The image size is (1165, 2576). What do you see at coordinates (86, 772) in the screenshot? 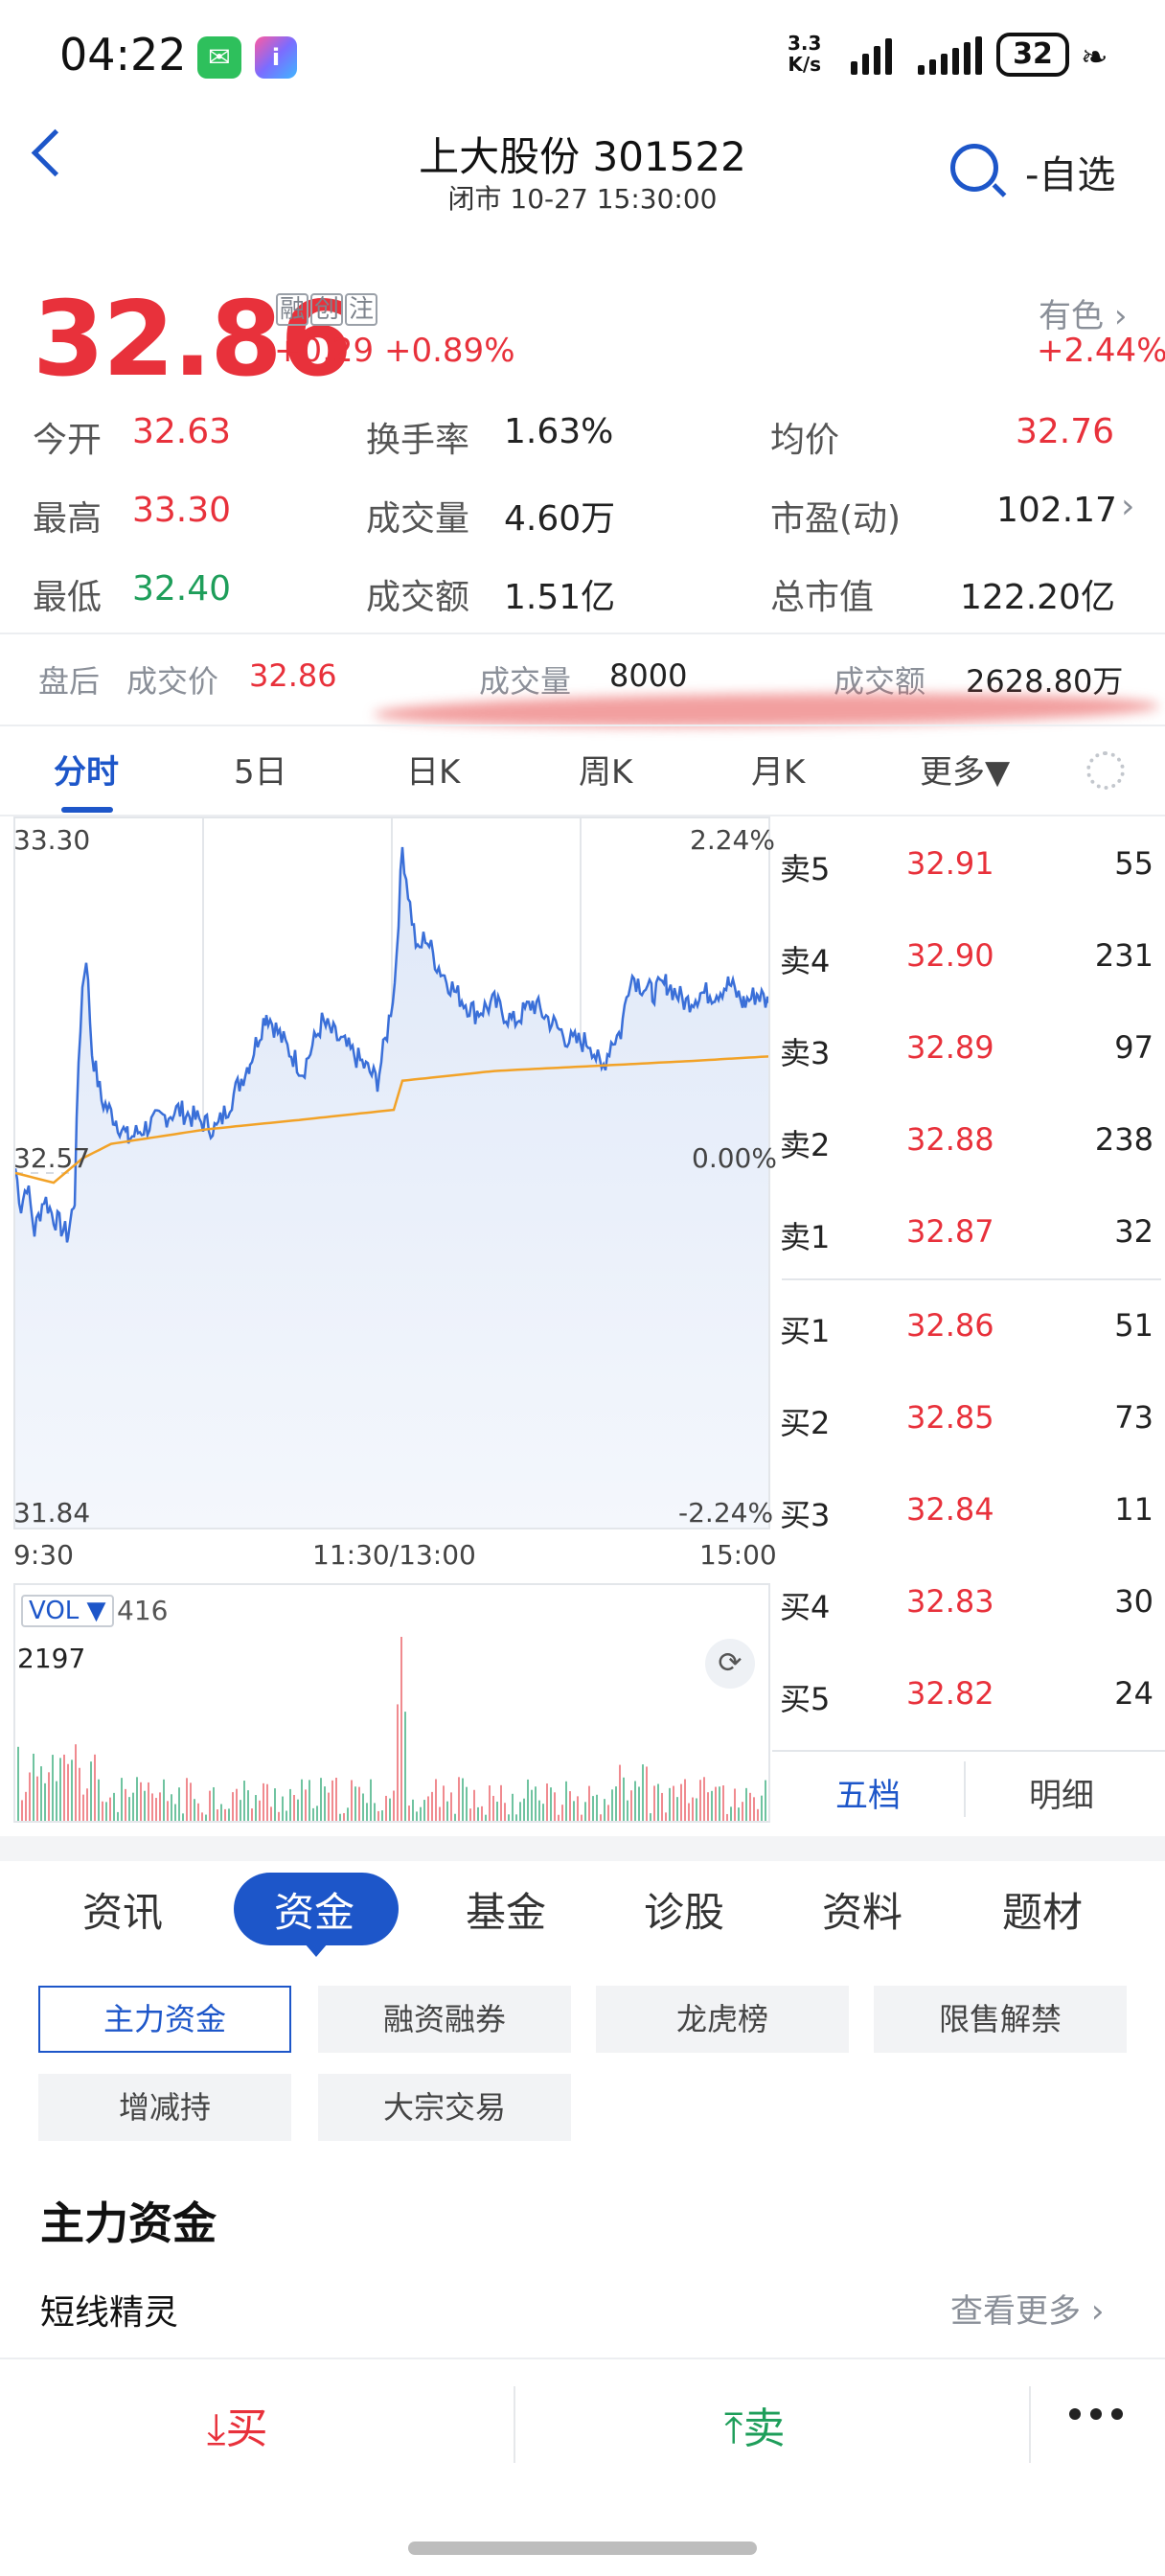
I see `tab-intraday: 分时` at bounding box center [86, 772].